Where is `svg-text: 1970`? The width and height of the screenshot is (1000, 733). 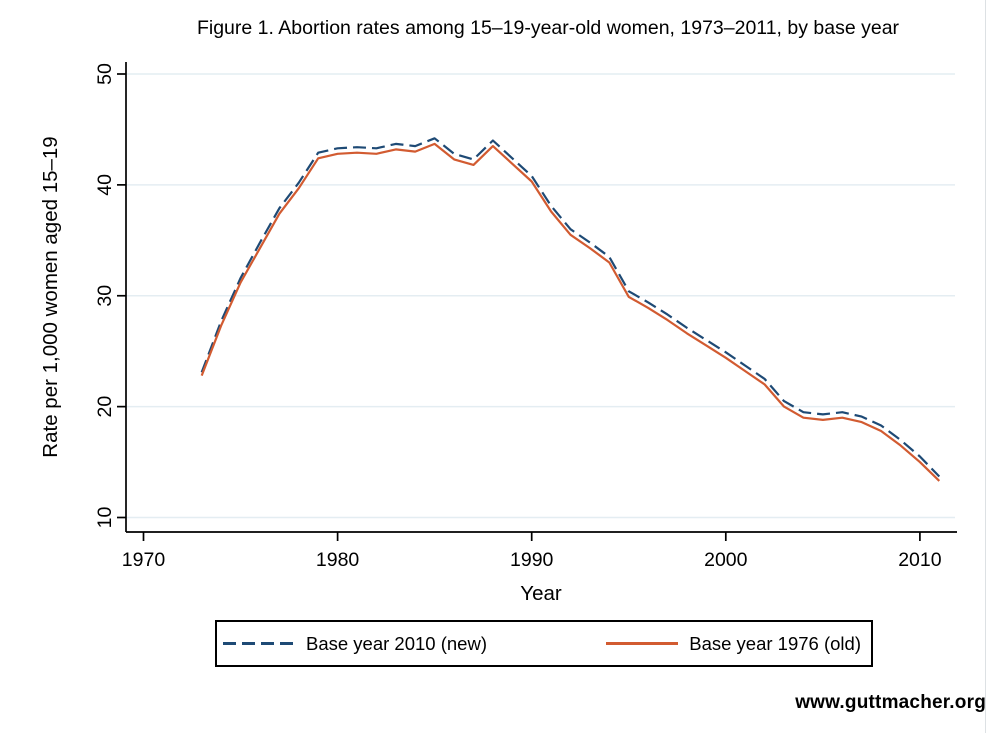 svg-text: 1970 is located at coordinates (144, 560).